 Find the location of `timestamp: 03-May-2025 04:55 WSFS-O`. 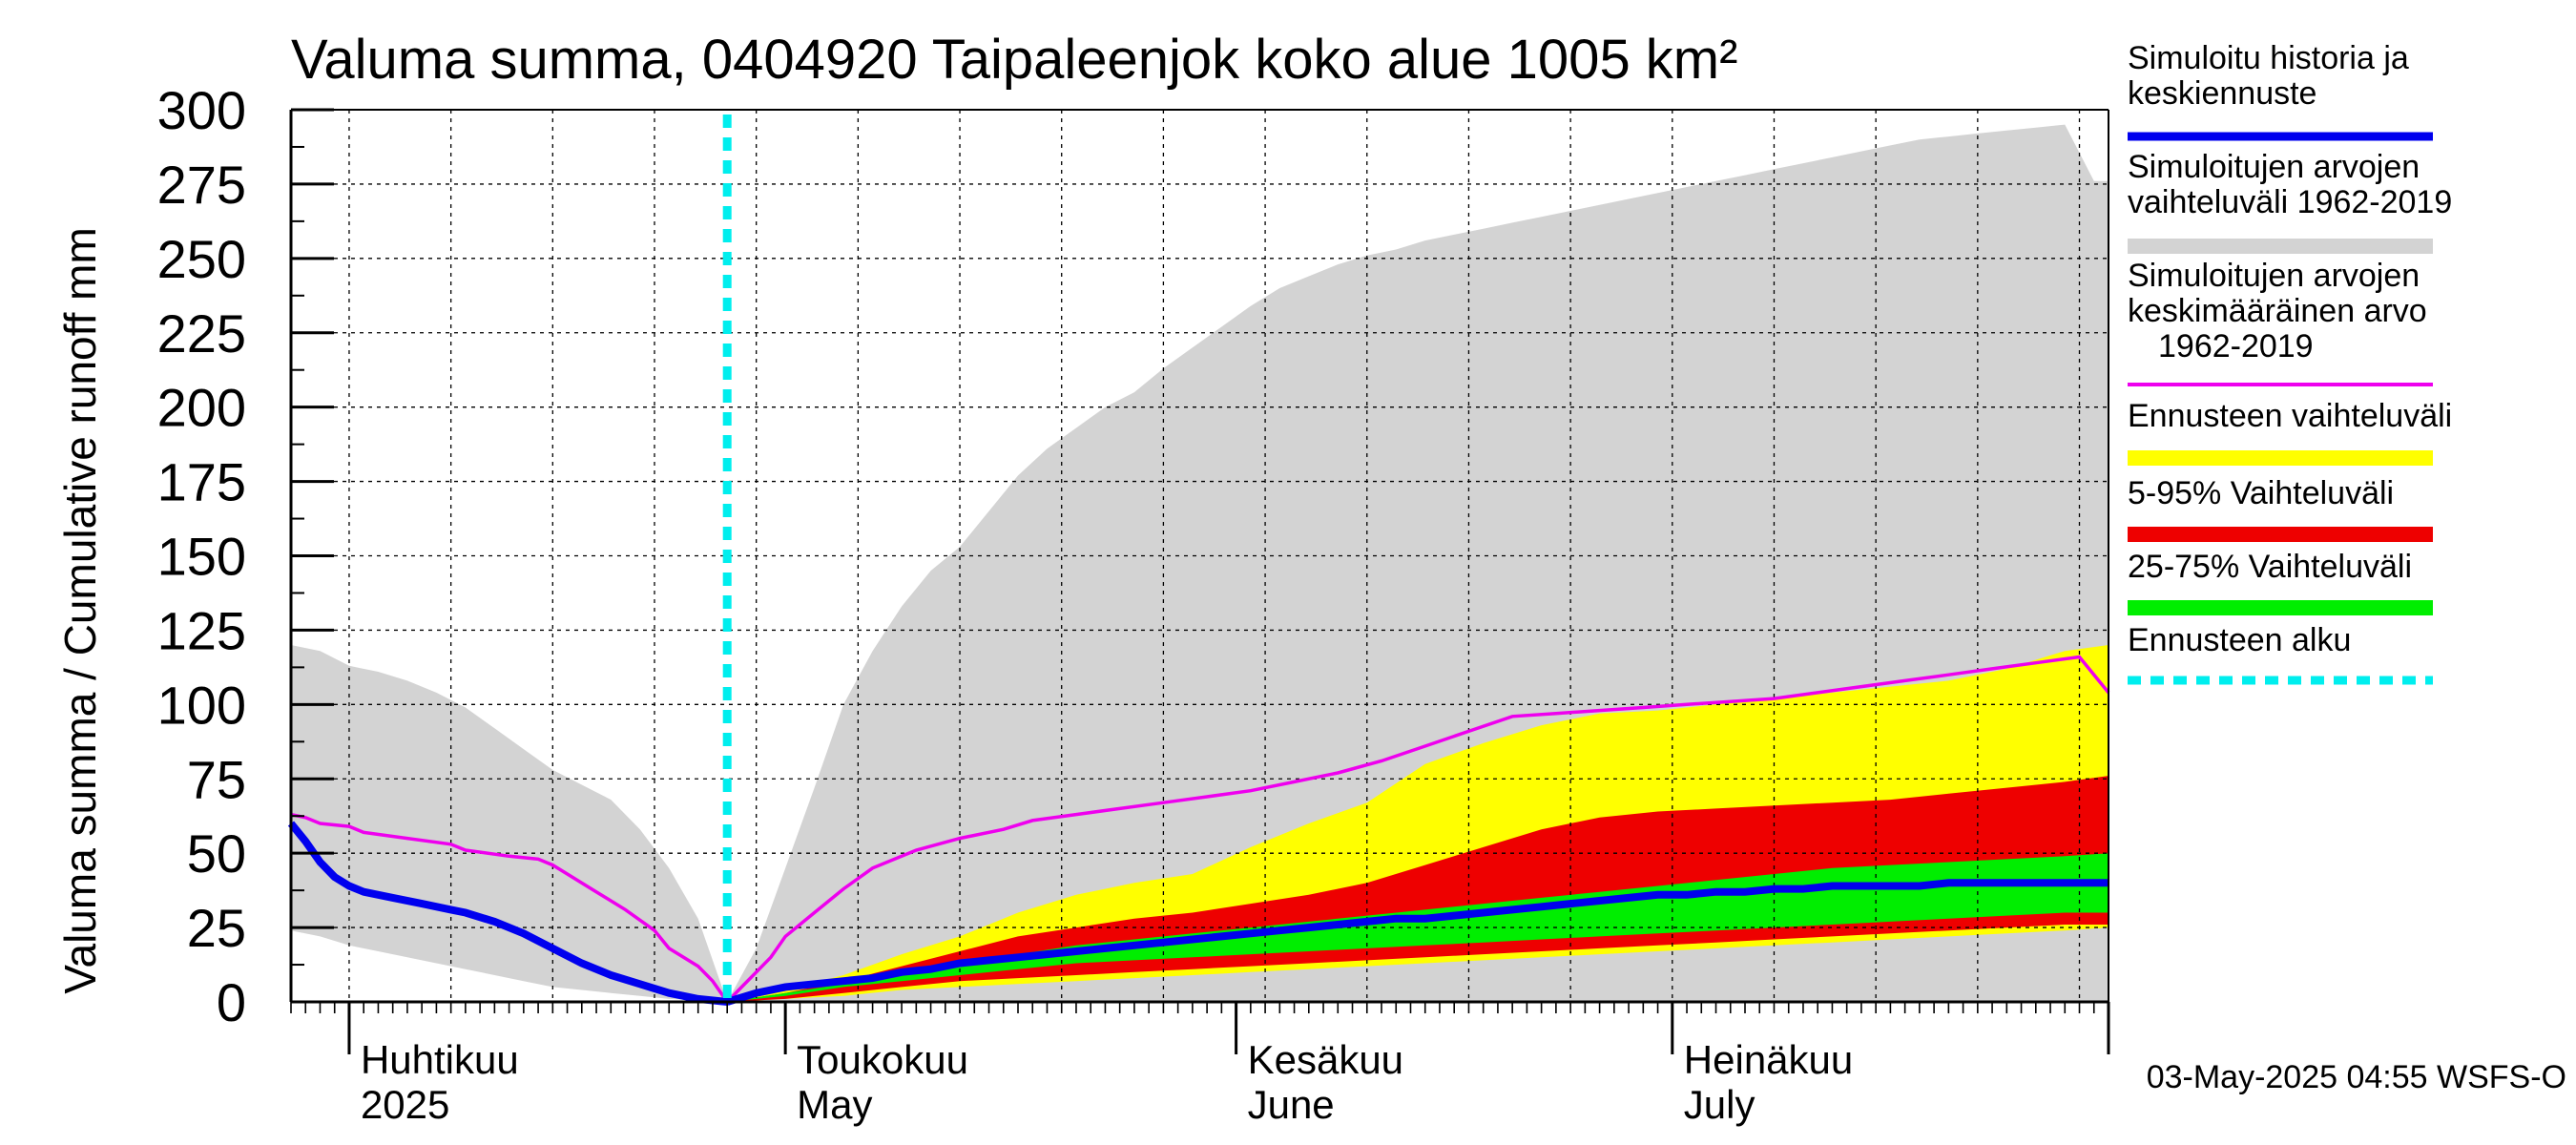

timestamp: 03-May-2025 04:55 WSFS-O is located at coordinates (2356, 1077).